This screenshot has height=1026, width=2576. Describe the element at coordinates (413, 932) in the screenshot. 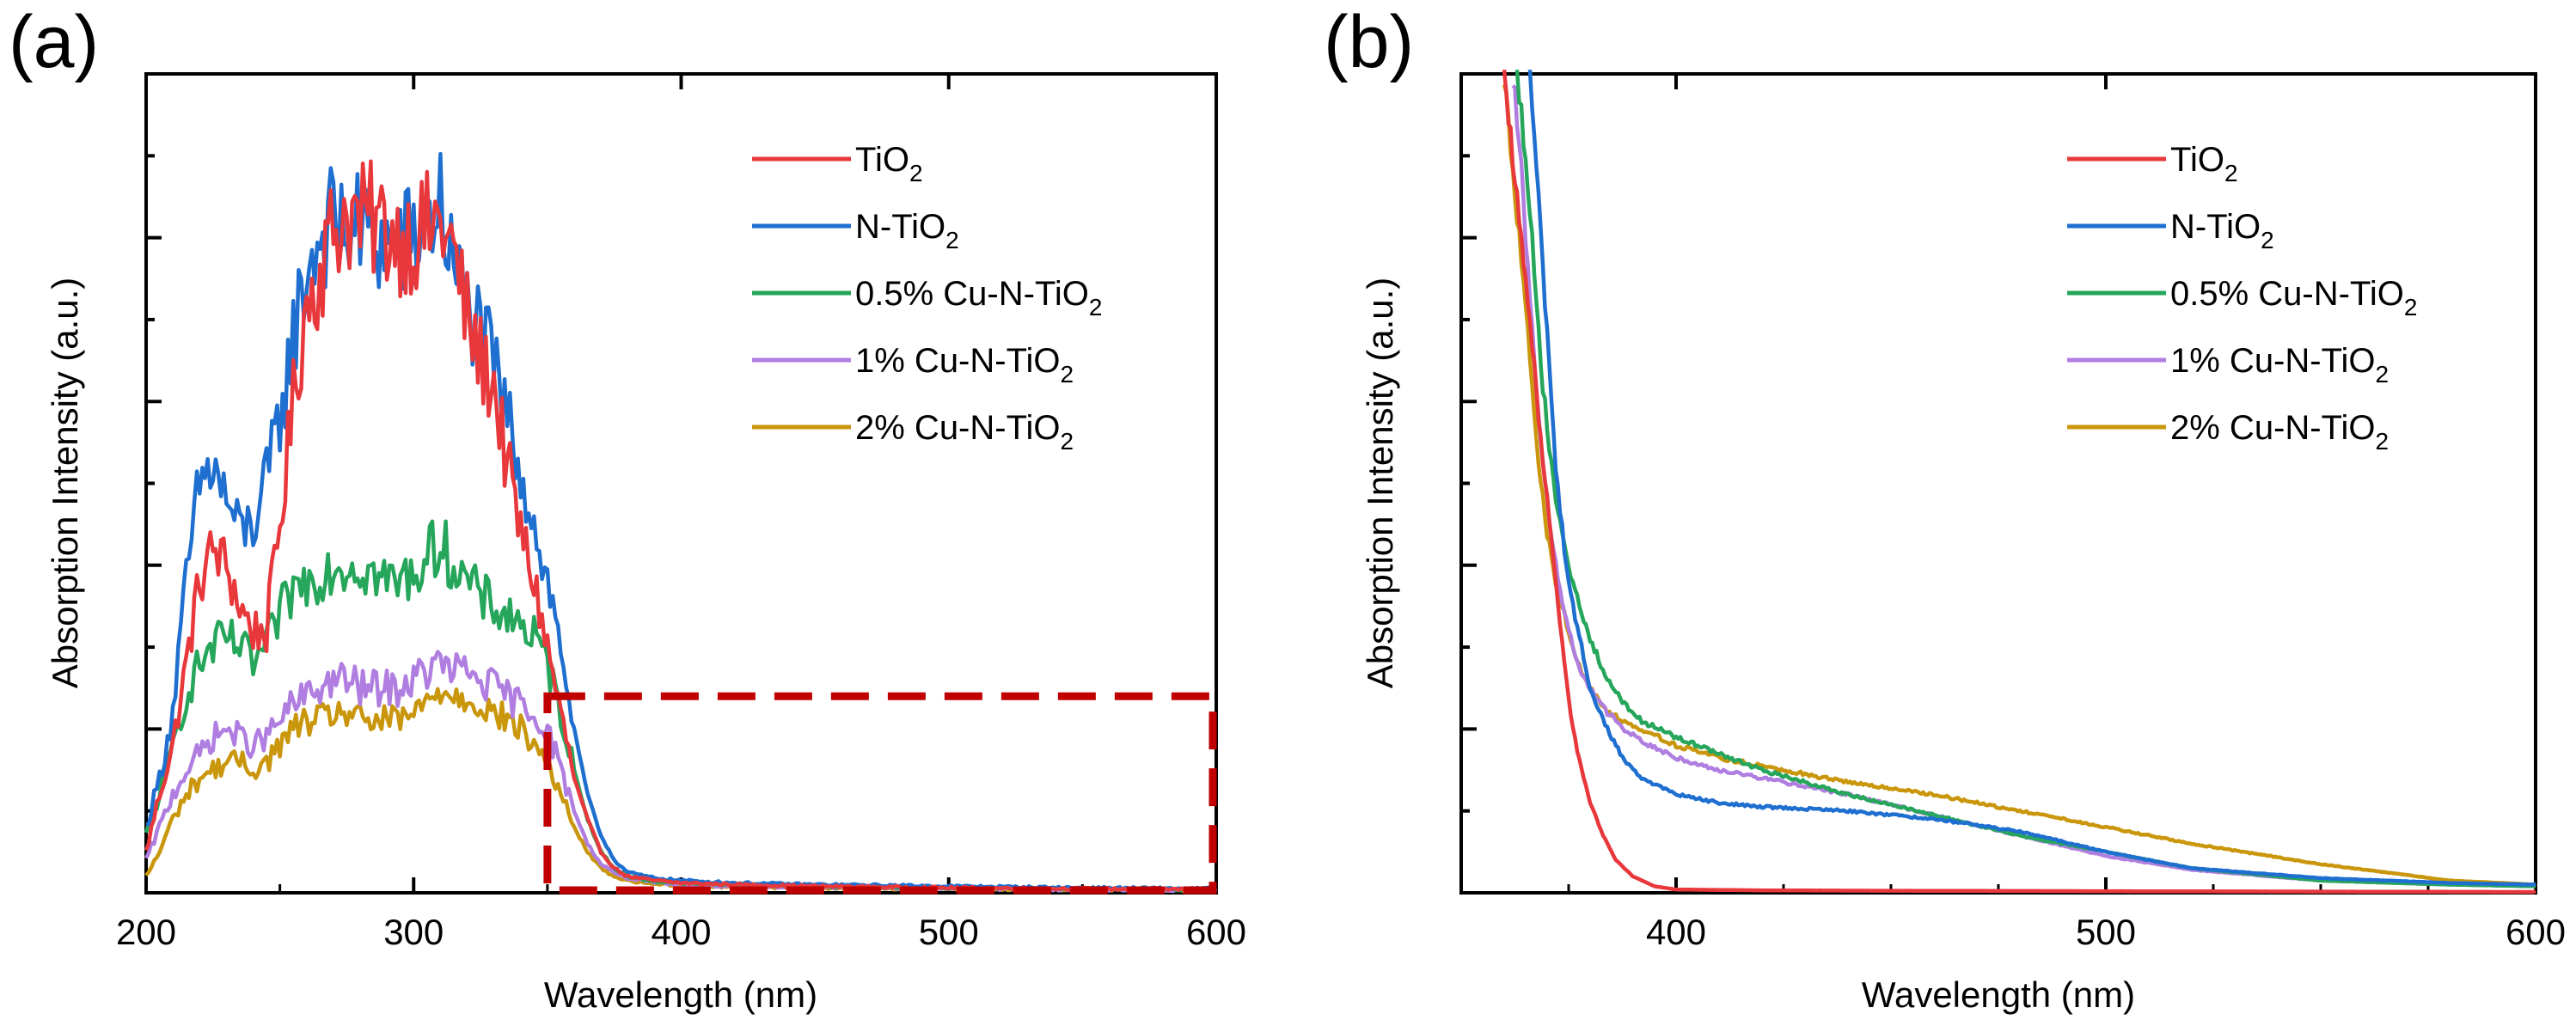

I see `x-tick-label: 300` at that location.